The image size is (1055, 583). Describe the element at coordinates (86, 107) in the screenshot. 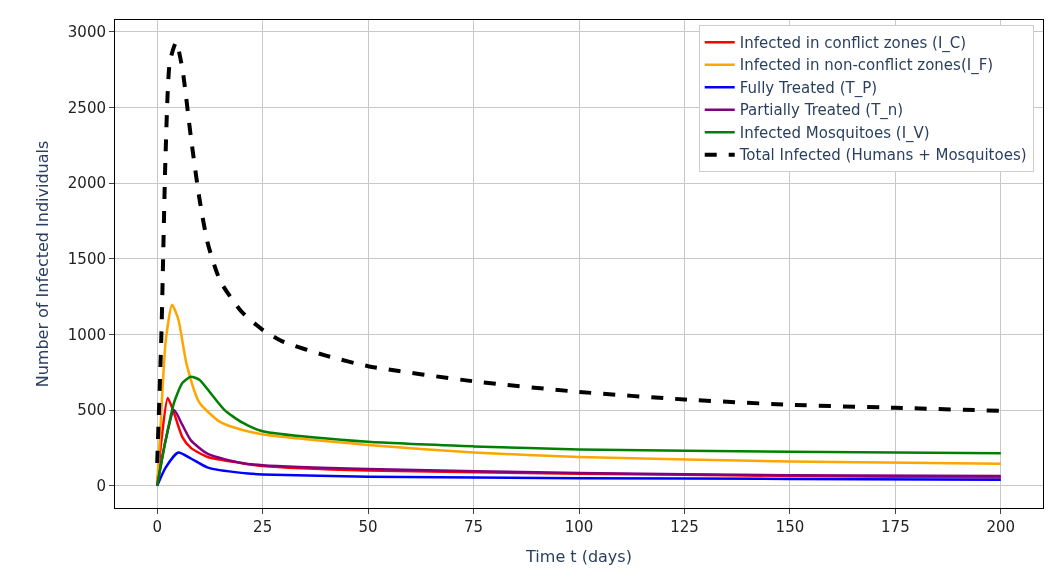

I see `y-tick-label: 2500` at that location.